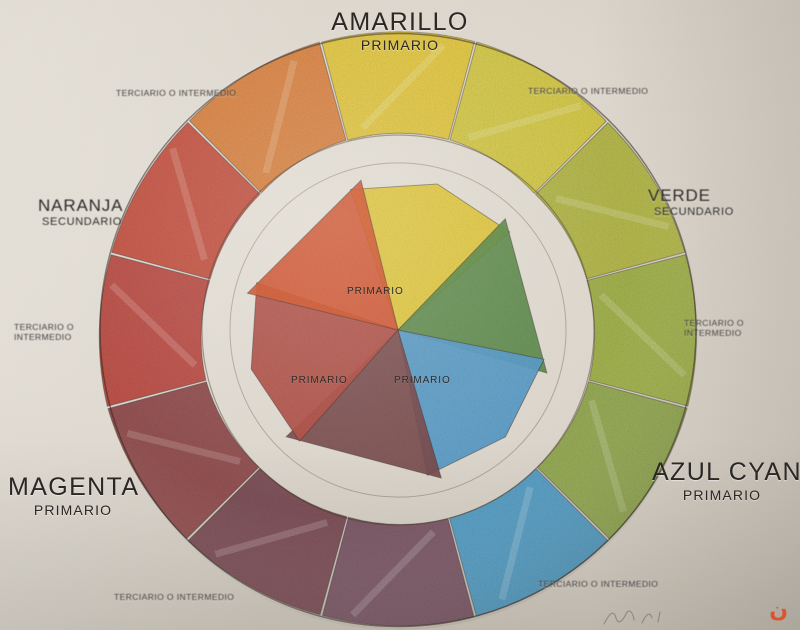 This screenshot has height=630, width=800. I want to click on corner-mark: ن, so click(778, 610).